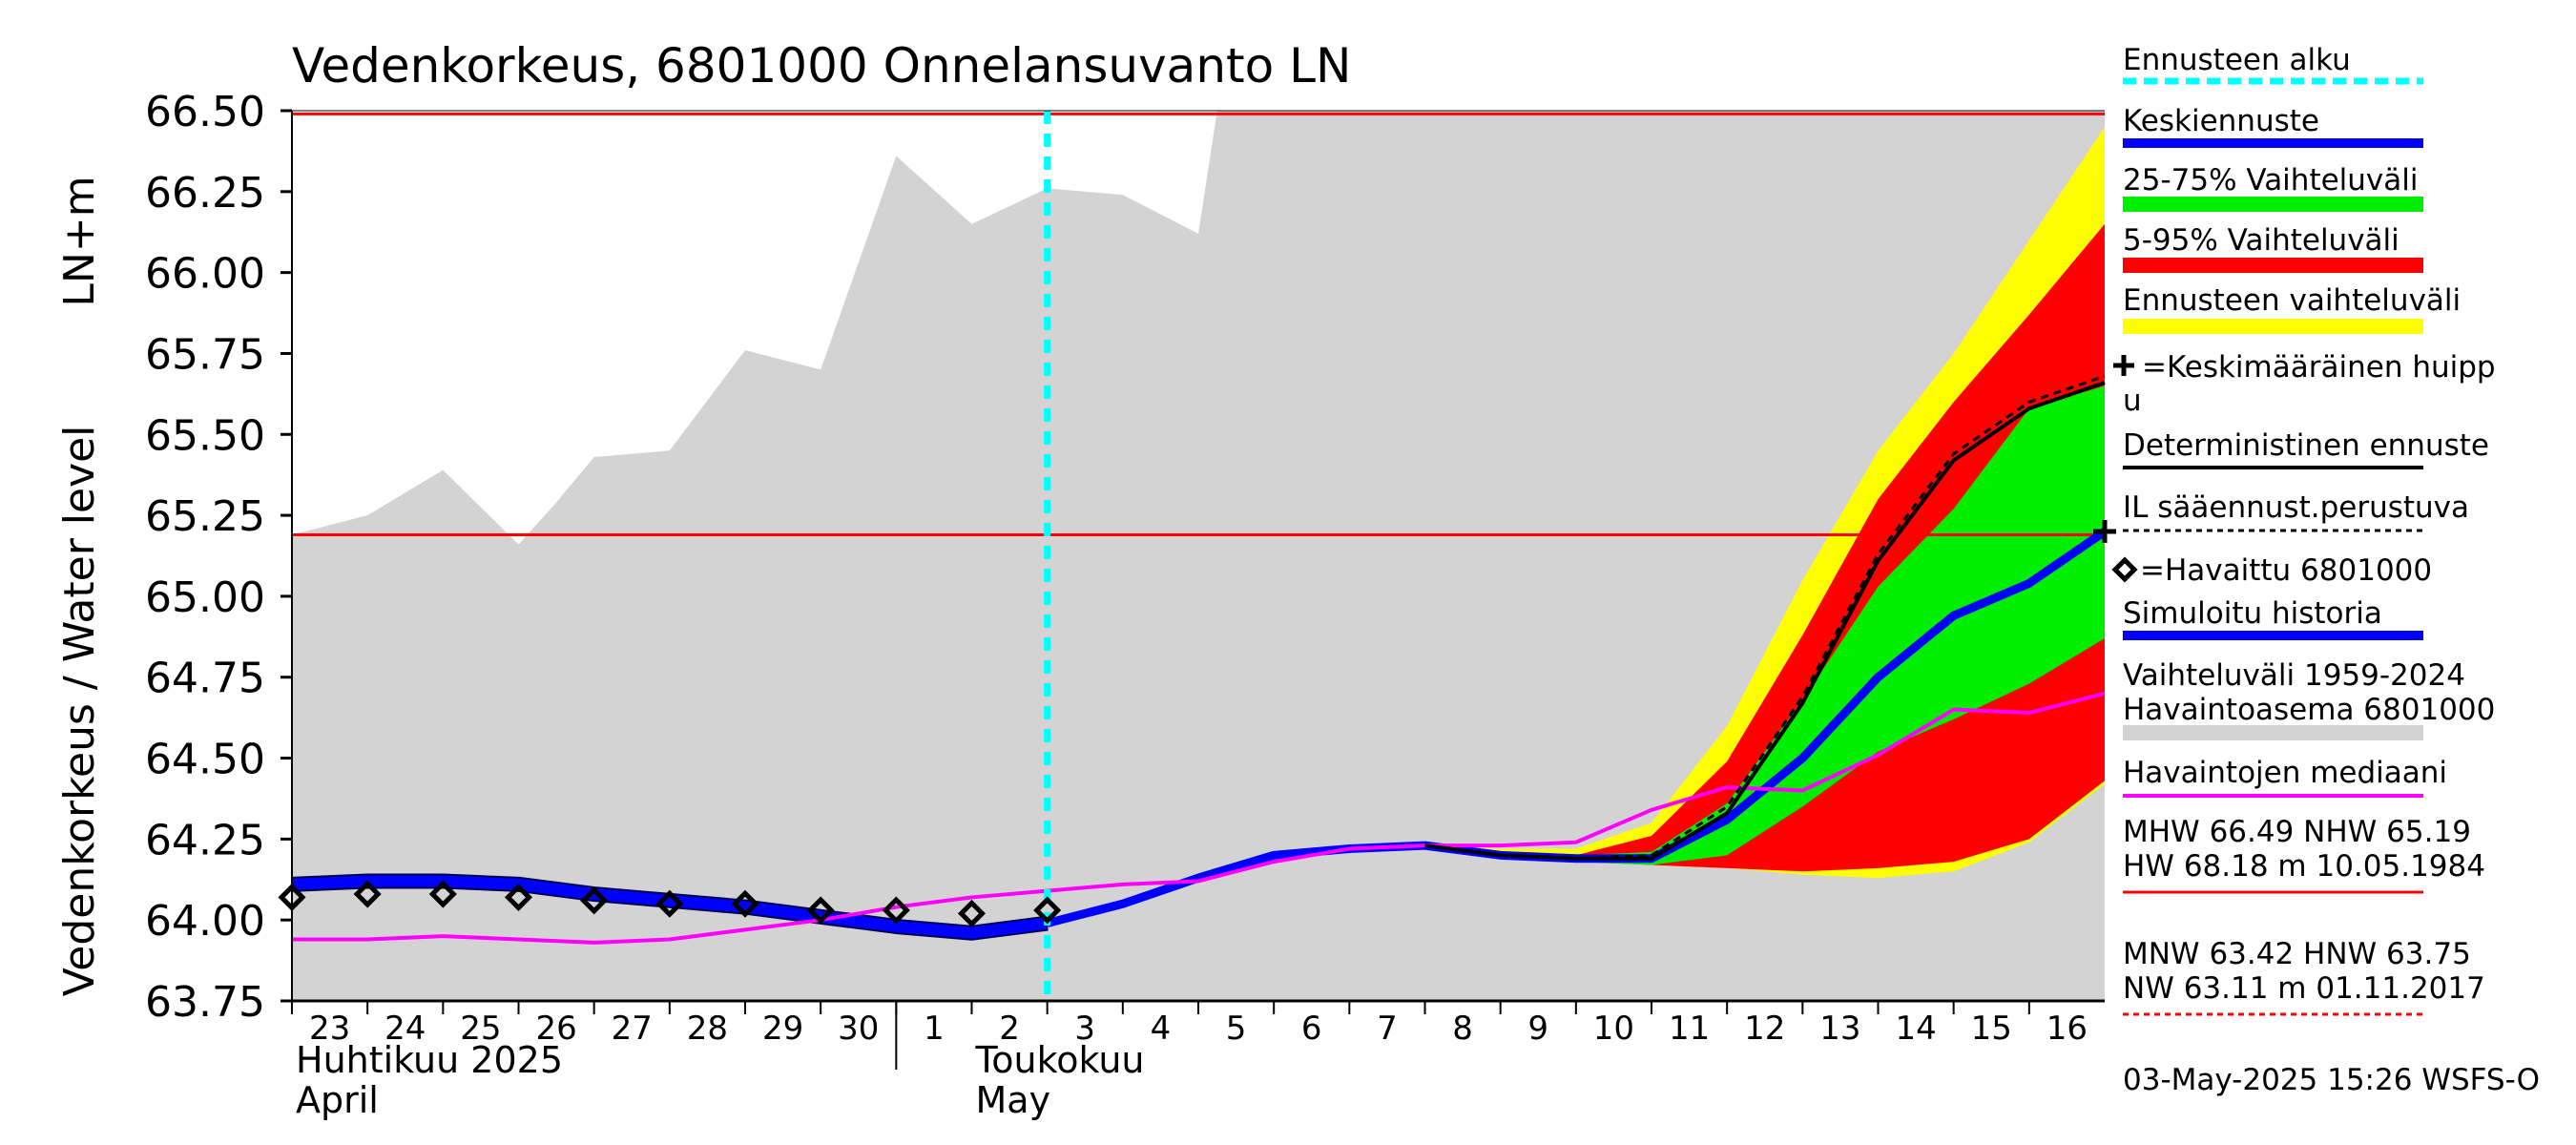 The width and height of the screenshot is (2576, 1145). Describe the element at coordinates (2221, 121) in the screenshot. I see `legend-label: Keskiennuste` at that location.